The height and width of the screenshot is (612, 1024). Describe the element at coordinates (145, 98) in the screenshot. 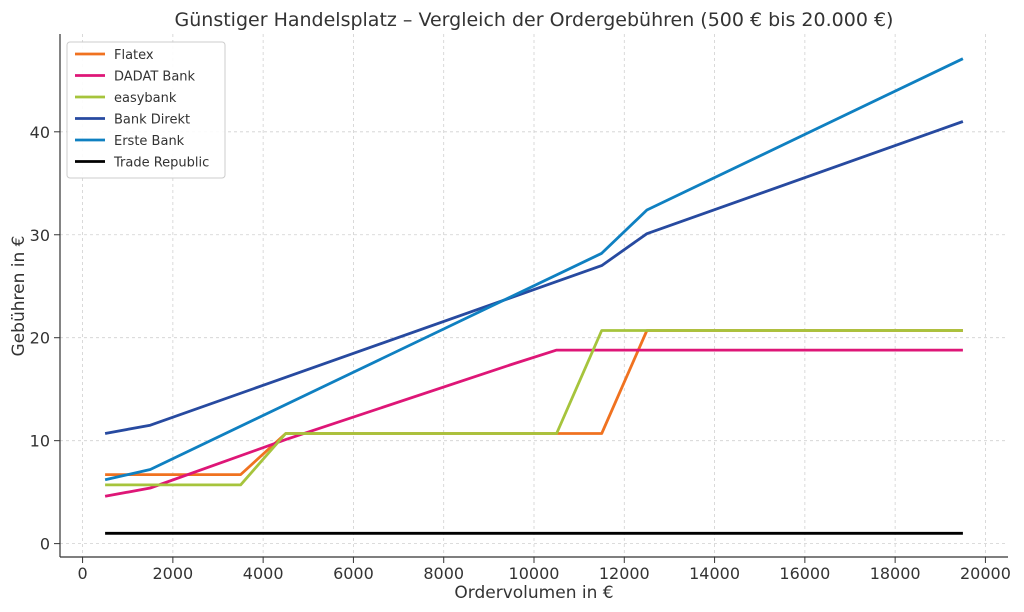

I see `legend-label-2: easybank` at that location.